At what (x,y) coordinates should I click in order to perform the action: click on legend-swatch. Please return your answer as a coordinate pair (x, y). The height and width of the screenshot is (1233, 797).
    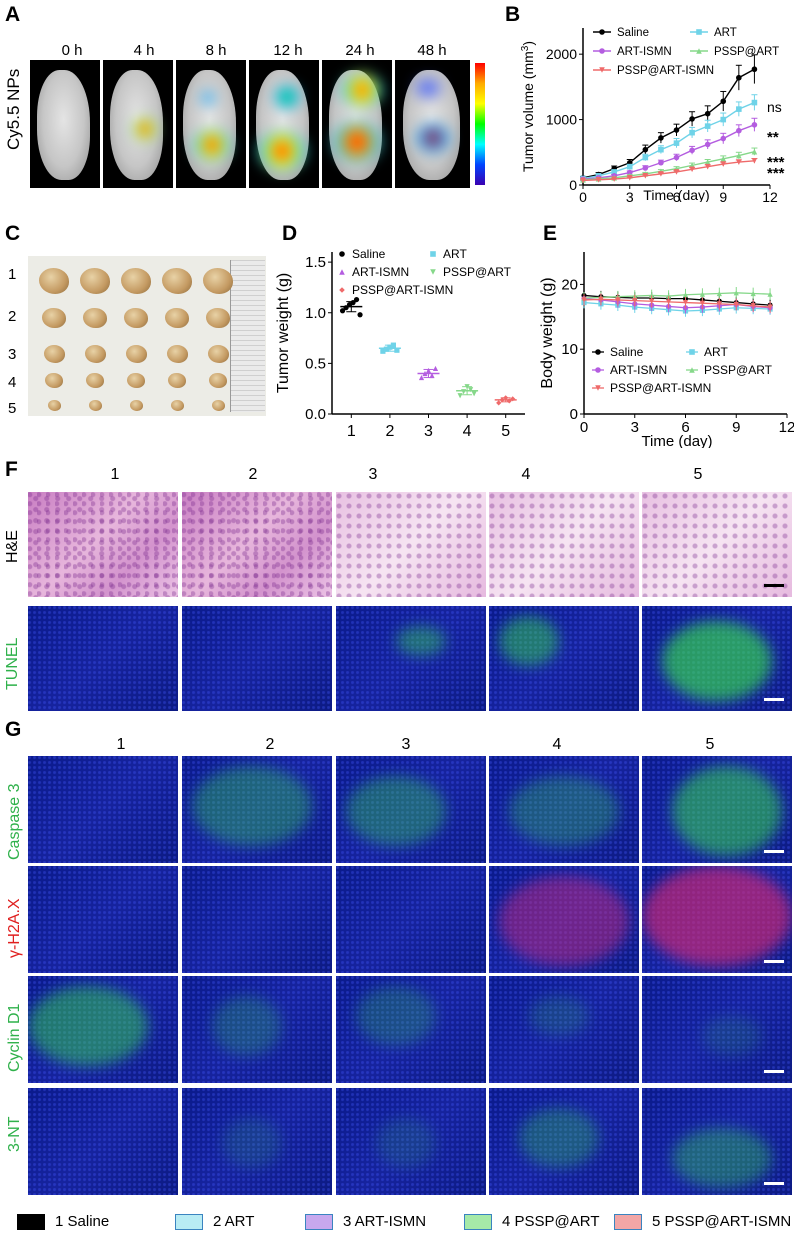
    Looking at the image, I should click on (189, 1221).